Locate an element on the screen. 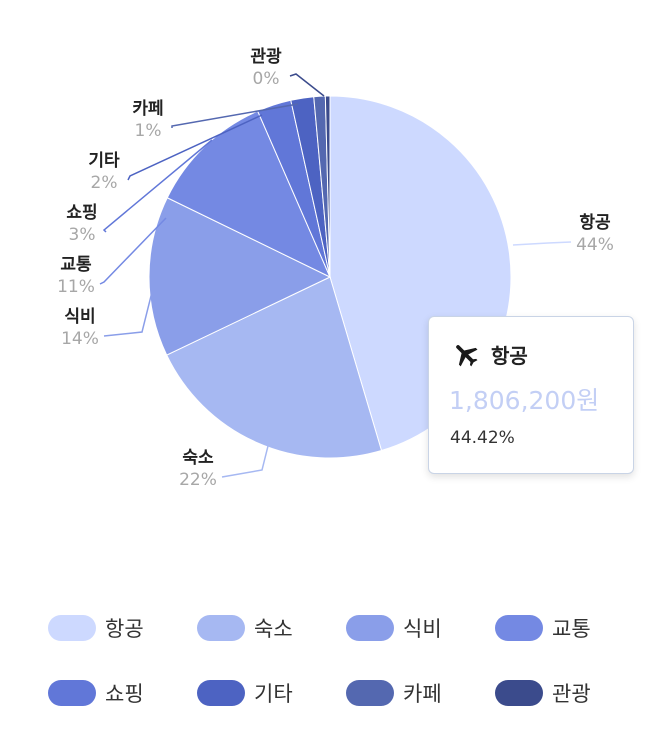 This screenshot has height=738, width=663. legend-label: 항공 is located at coordinates (124, 629).